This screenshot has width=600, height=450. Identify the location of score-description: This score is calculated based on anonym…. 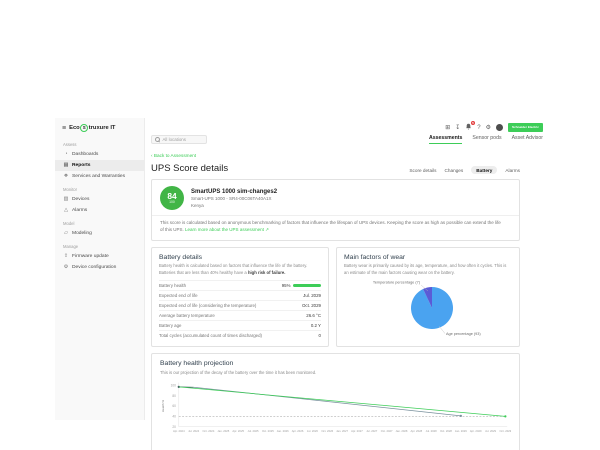
(330, 226).